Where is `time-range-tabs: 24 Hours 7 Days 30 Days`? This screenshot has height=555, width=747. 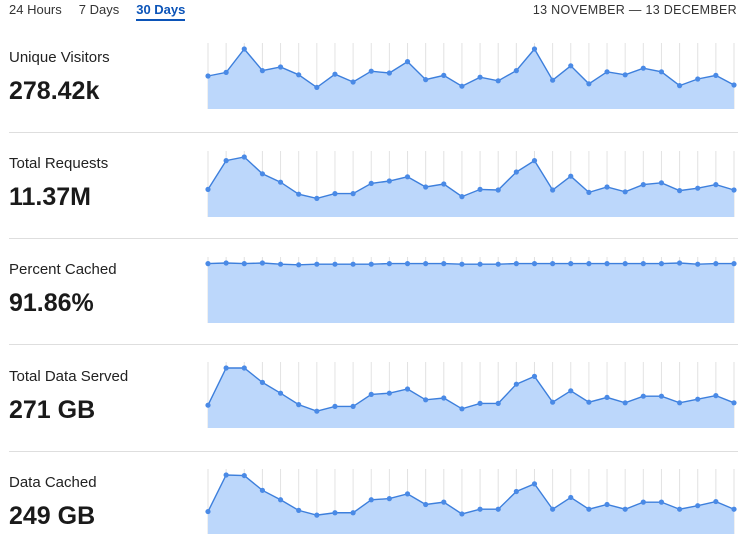 time-range-tabs: 24 Hours 7 Days 30 Days is located at coordinates (105, 11).